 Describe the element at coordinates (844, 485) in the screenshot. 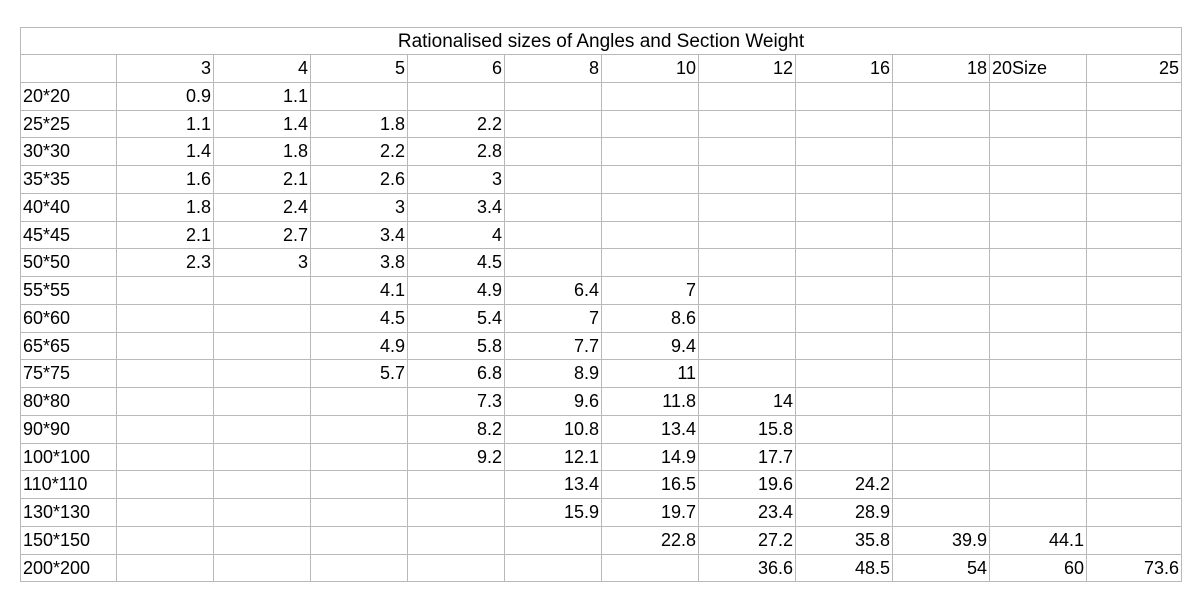

I see `value-cell: 24.2` at that location.